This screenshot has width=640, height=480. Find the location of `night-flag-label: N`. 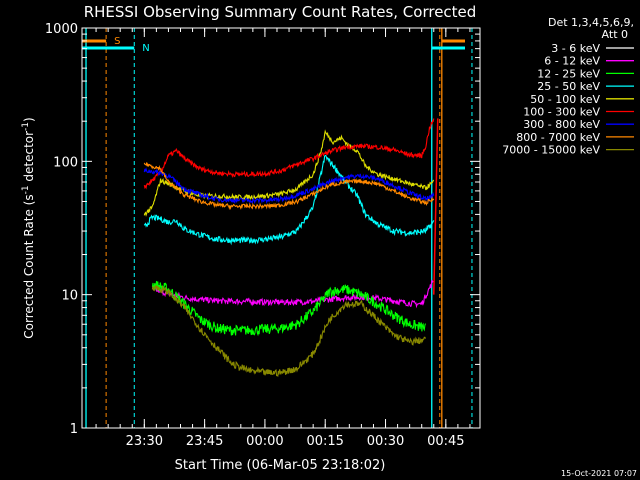

night-flag-label: N is located at coordinates (145, 48).